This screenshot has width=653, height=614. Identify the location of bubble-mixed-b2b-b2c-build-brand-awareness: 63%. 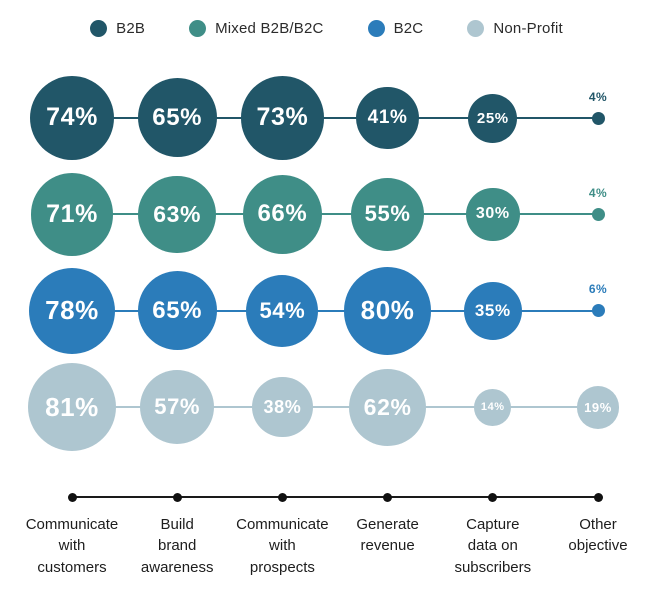
(177, 214).